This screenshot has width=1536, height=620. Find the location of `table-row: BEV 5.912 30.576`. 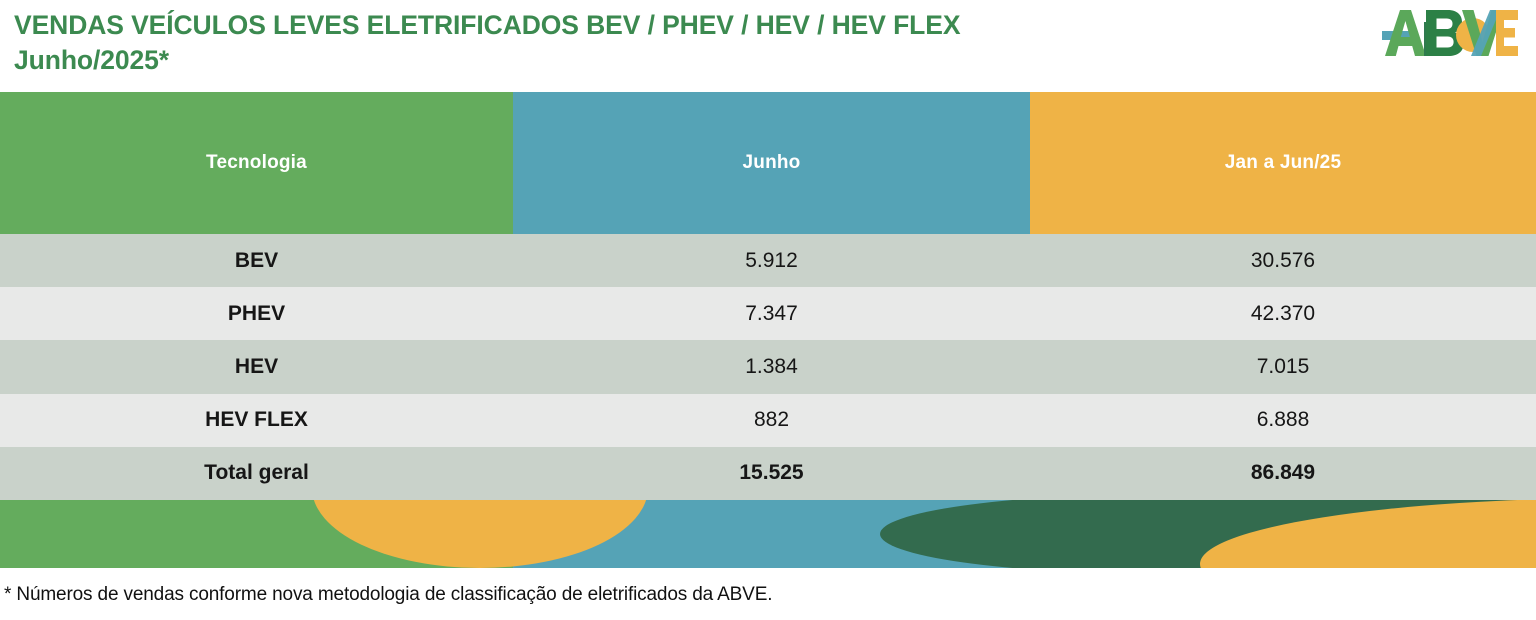

table-row: BEV 5.912 30.576 is located at coordinates (768, 261).